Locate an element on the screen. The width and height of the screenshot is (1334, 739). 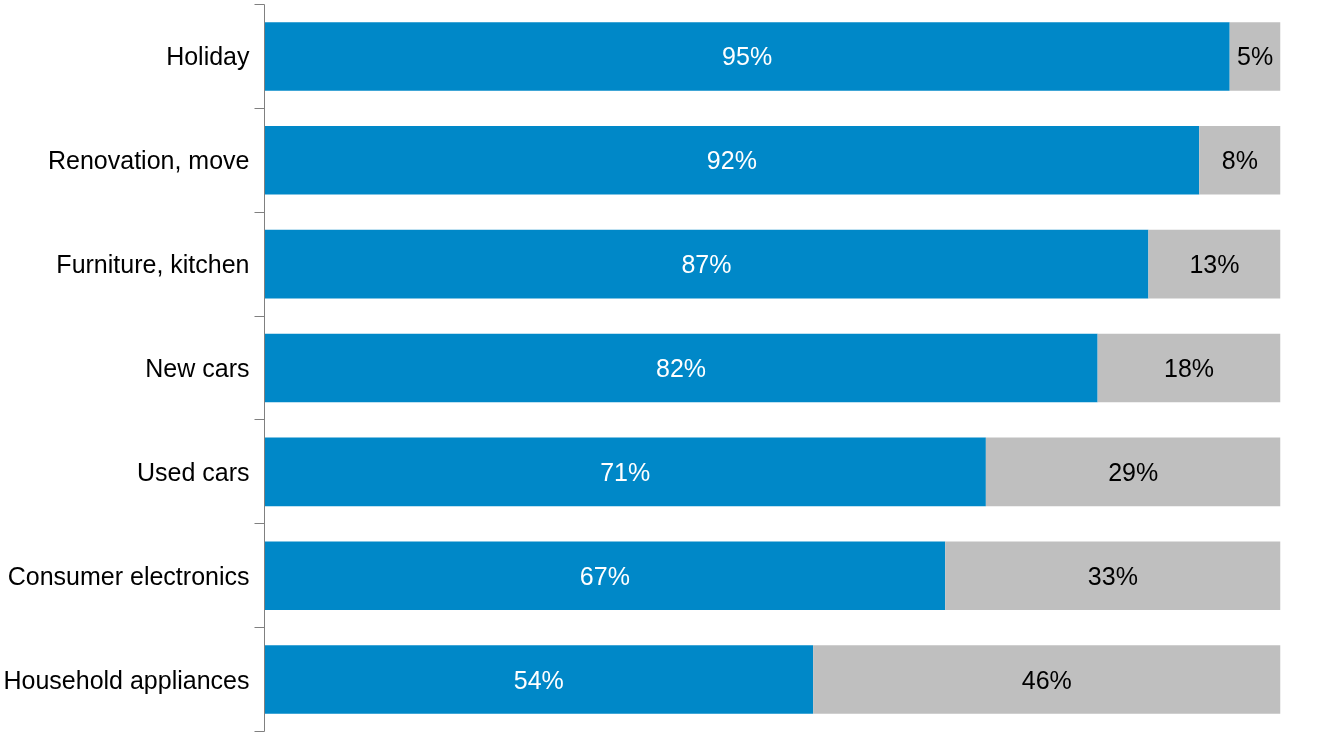
data-label: 95% is located at coordinates (747, 56).